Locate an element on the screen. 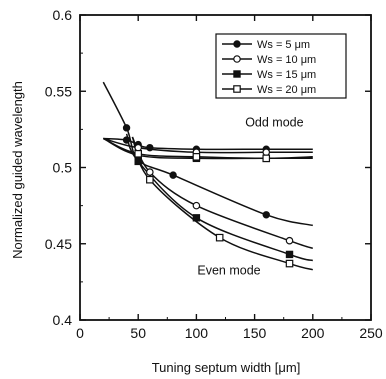  x-tick-label: 100 is located at coordinates (197, 333).